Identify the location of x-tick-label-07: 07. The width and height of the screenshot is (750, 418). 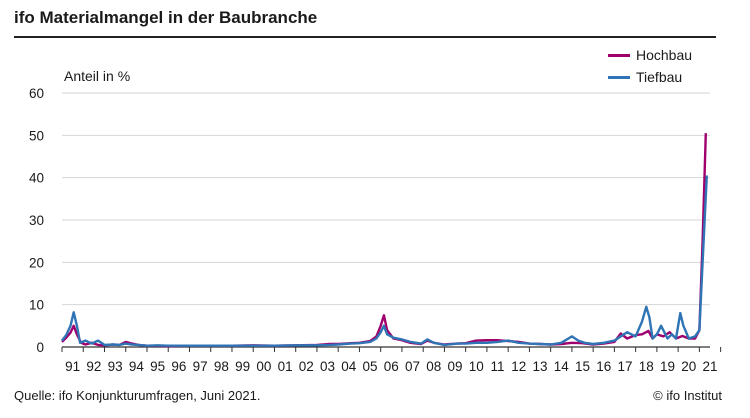
(412, 366).